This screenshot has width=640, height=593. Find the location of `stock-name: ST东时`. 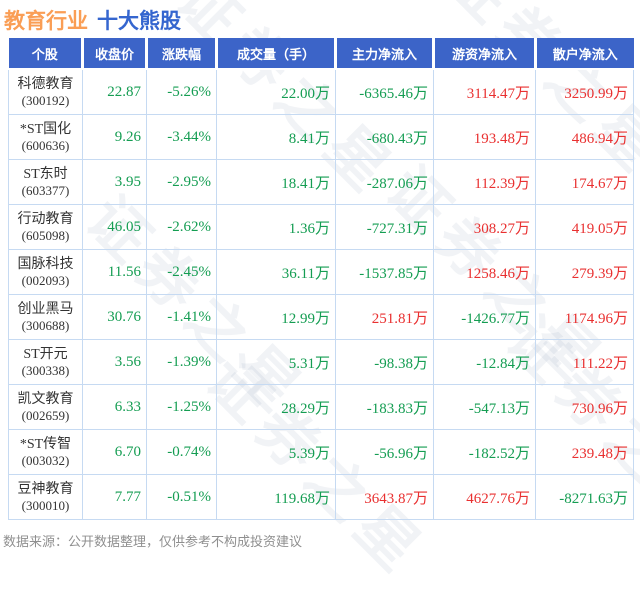

stock-name: ST东时 is located at coordinates (45, 174).